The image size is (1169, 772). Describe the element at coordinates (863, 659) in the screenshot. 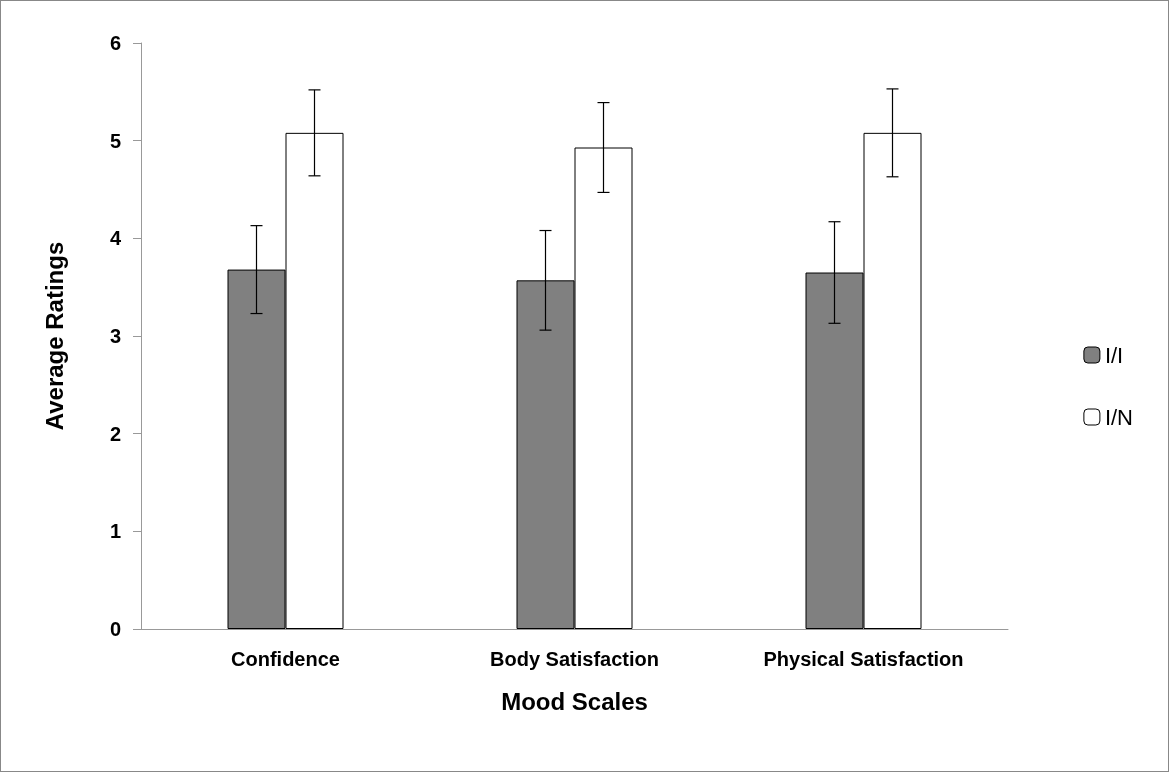

I see `x-tick-label: Physical Satisfaction` at that location.